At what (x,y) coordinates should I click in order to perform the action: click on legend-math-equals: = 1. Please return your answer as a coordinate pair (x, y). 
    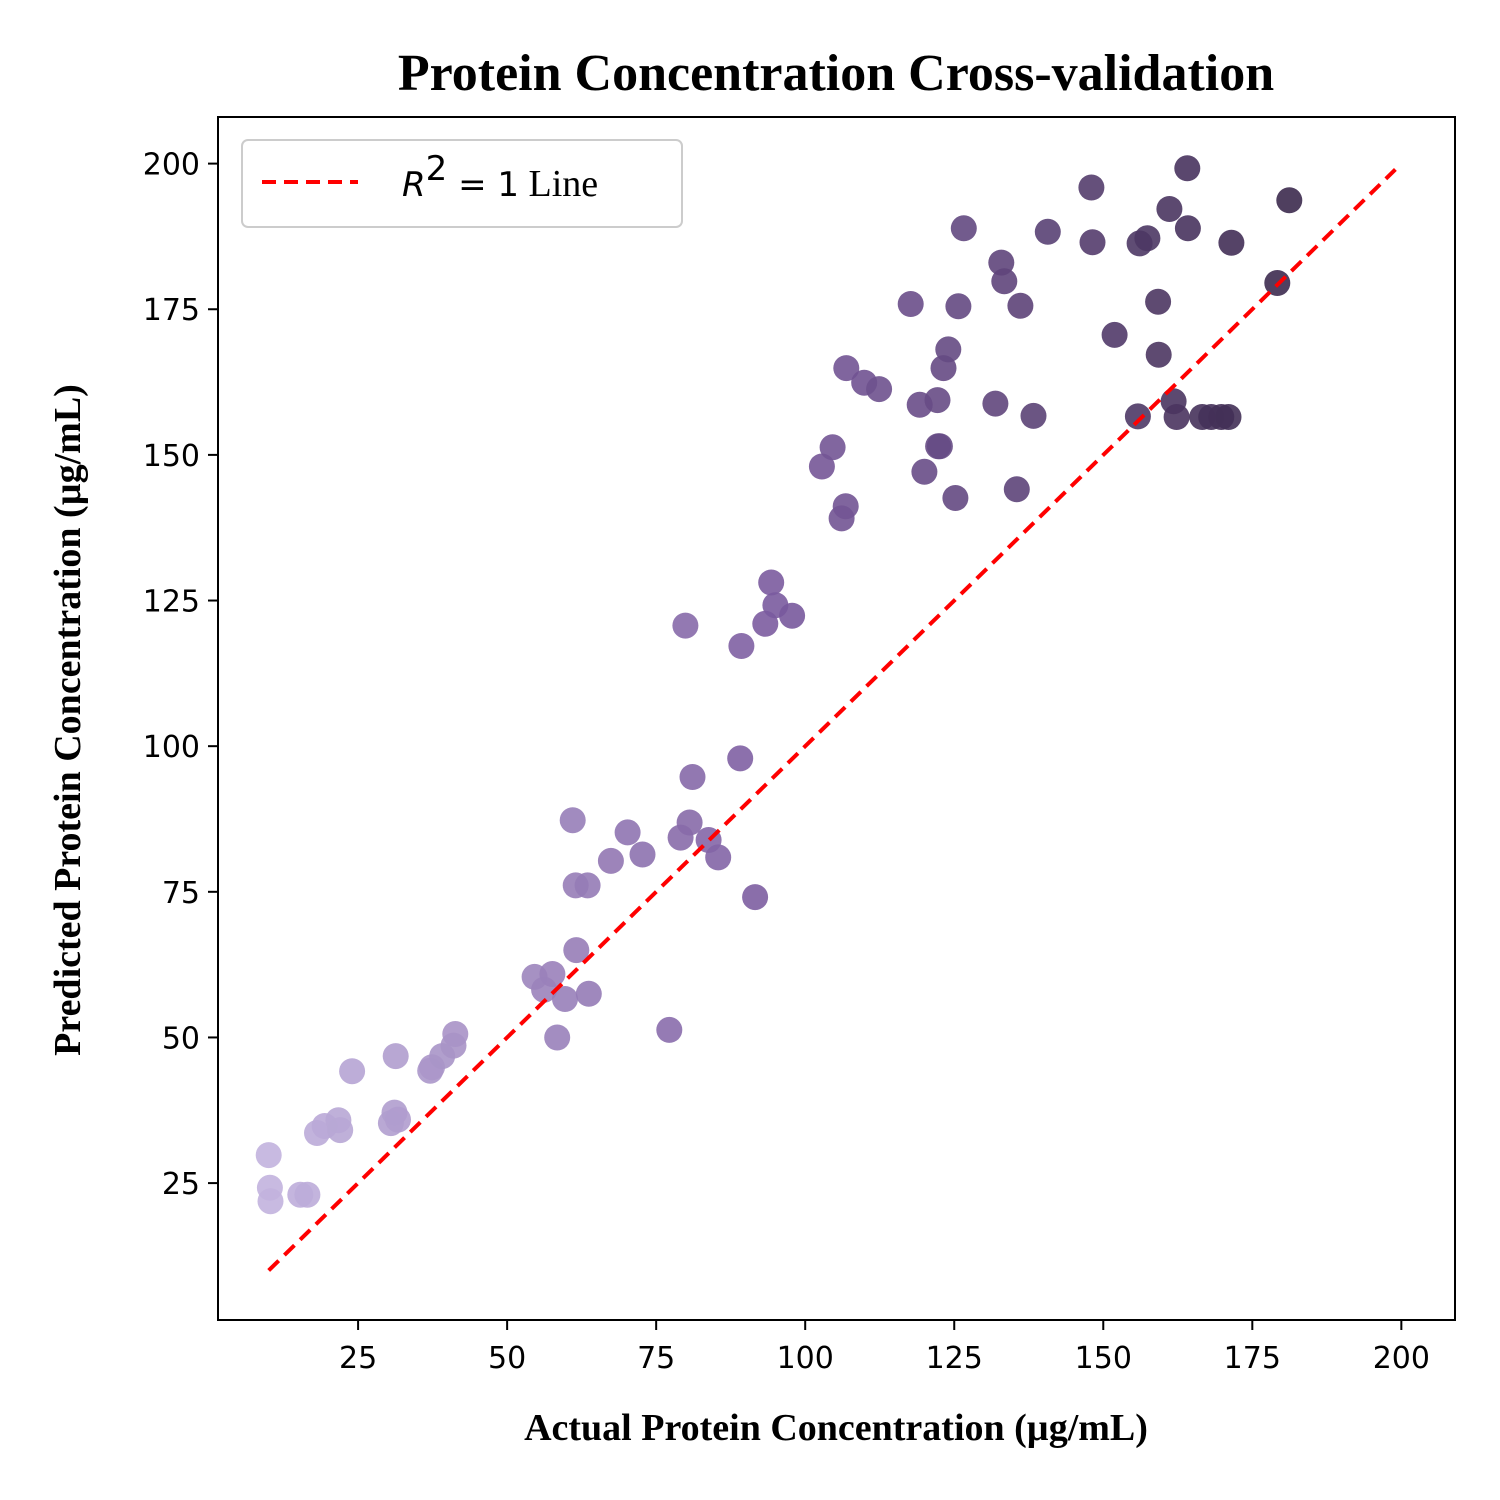
    Looking at the image, I should click on (483, 185).